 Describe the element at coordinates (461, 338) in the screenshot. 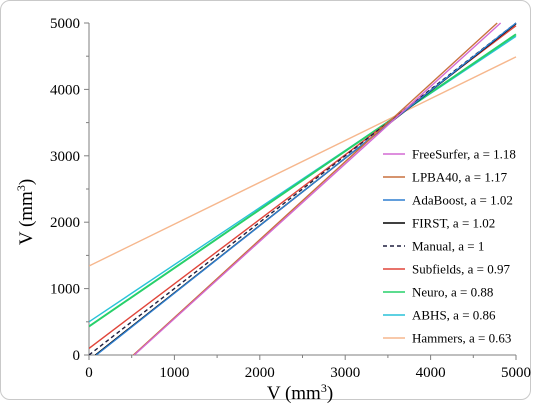

I see `legend-label-hammers: Hammers, a = 0.63` at that location.